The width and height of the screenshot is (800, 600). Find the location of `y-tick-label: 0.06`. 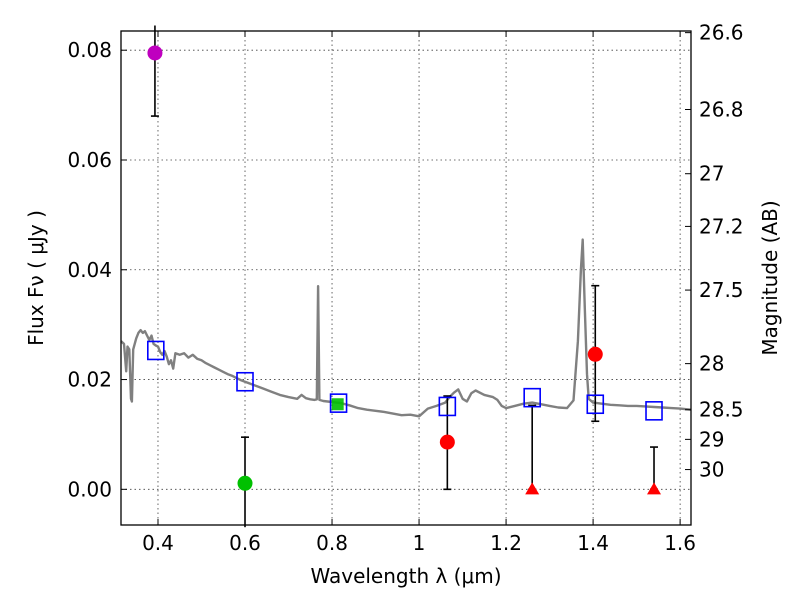

y-tick-label: 0.06 is located at coordinates (89, 160).